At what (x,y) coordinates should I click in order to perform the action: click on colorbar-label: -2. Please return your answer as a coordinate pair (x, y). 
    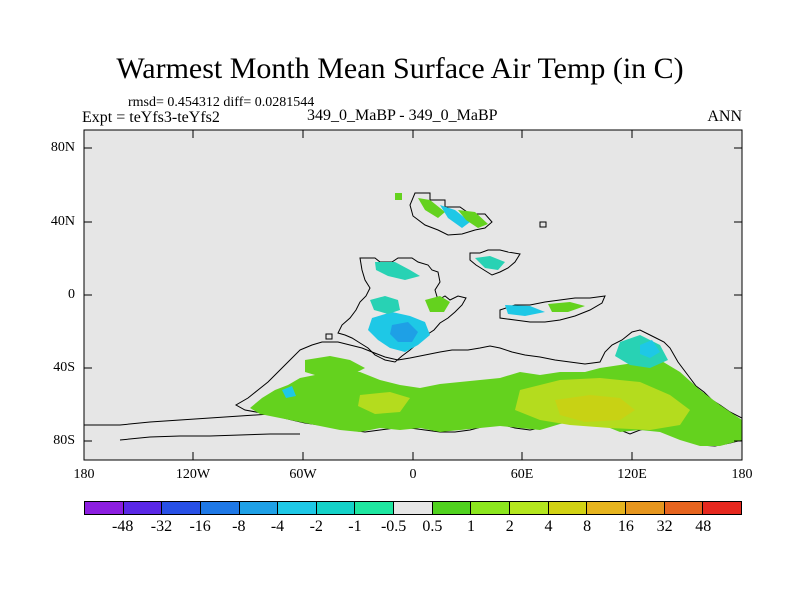
    Looking at the image, I should click on (316, 526).